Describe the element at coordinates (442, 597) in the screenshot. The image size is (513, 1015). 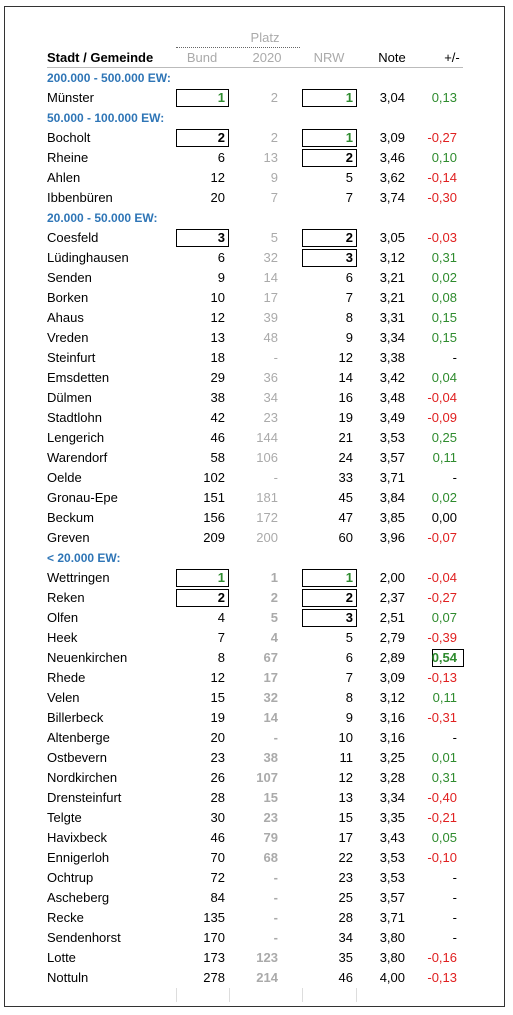
I see `cell: -0,27` at that location.